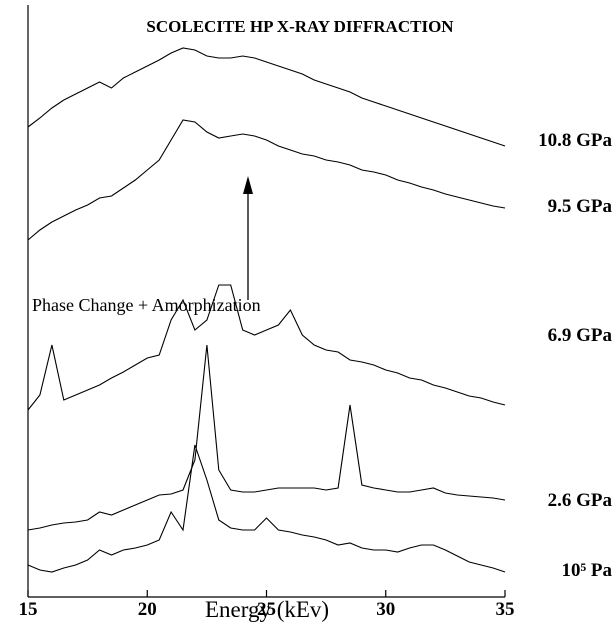  I want to click on series-label: 10⁵ Pa, so click(586, 570).